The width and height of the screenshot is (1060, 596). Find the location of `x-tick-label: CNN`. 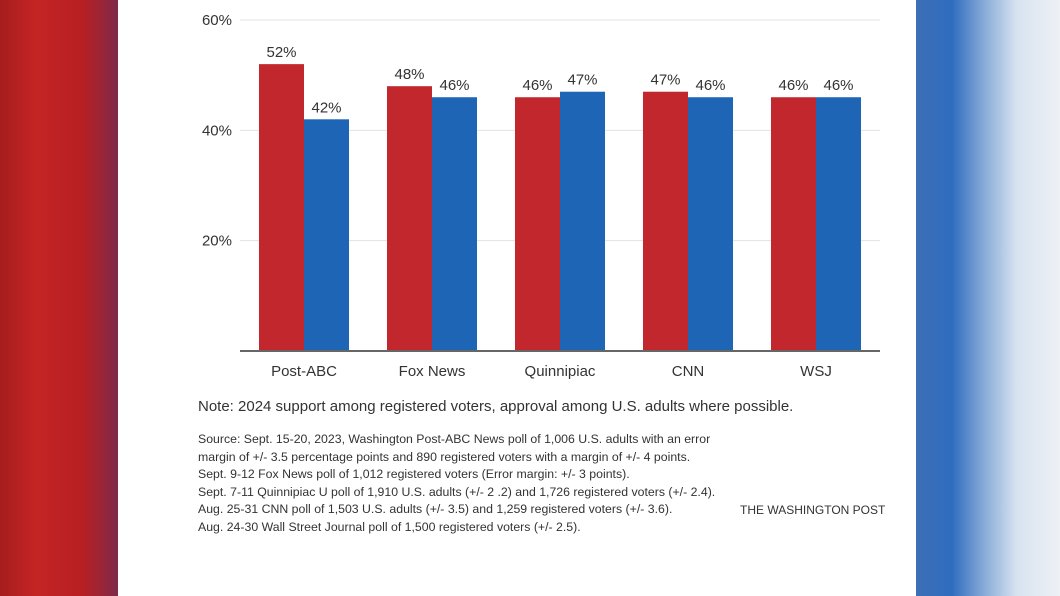

x-tick-label: CNN is located at coordinates (688, 371).